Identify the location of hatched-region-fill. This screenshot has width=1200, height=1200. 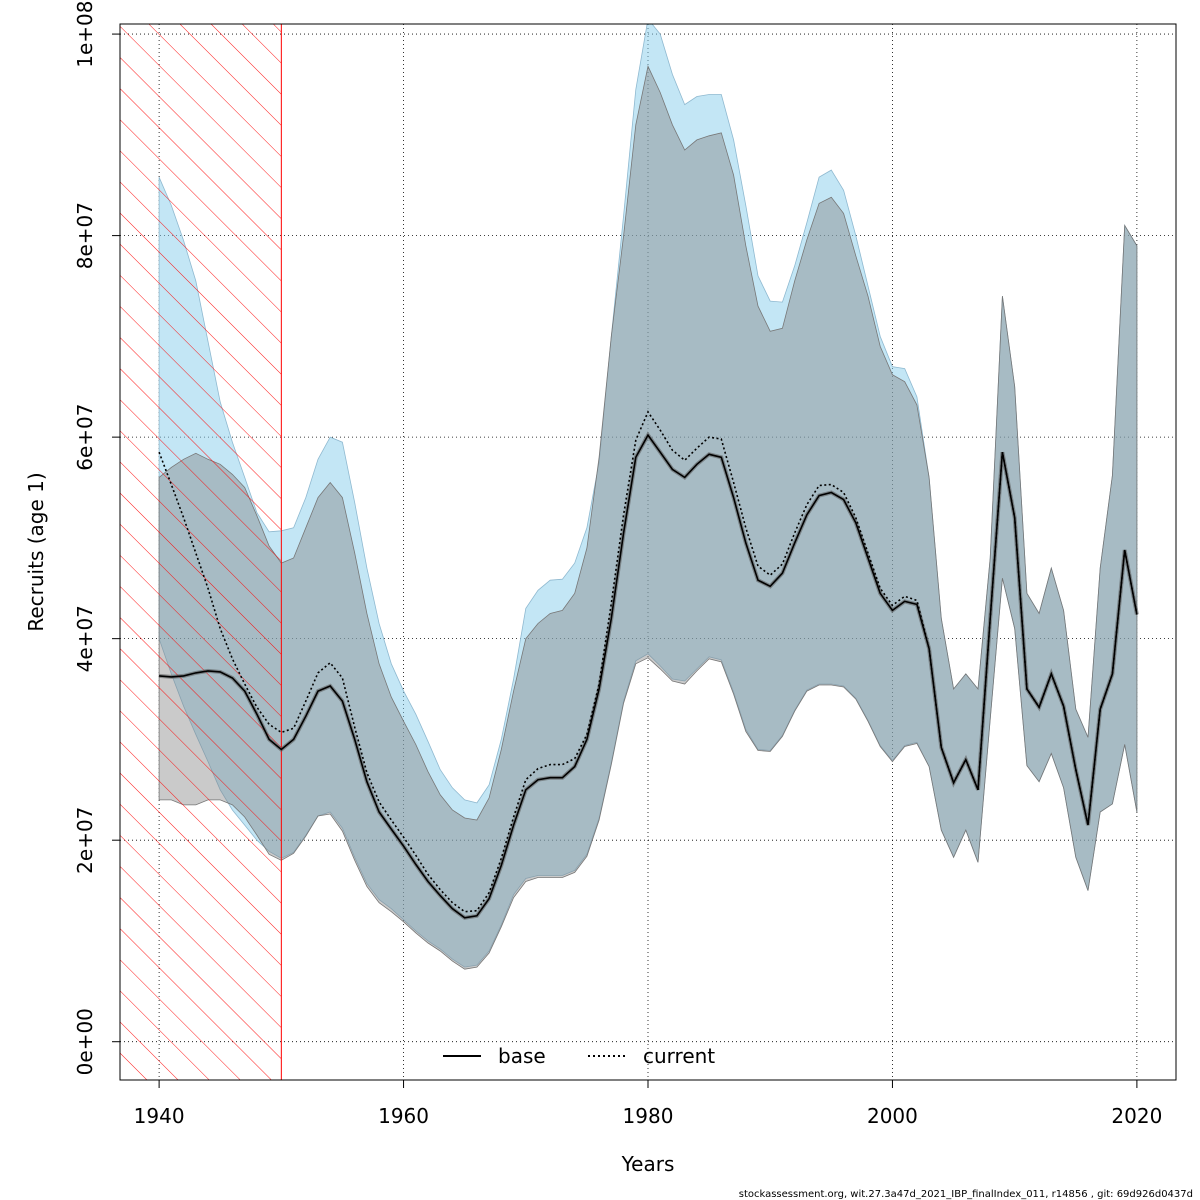
(201, 552).